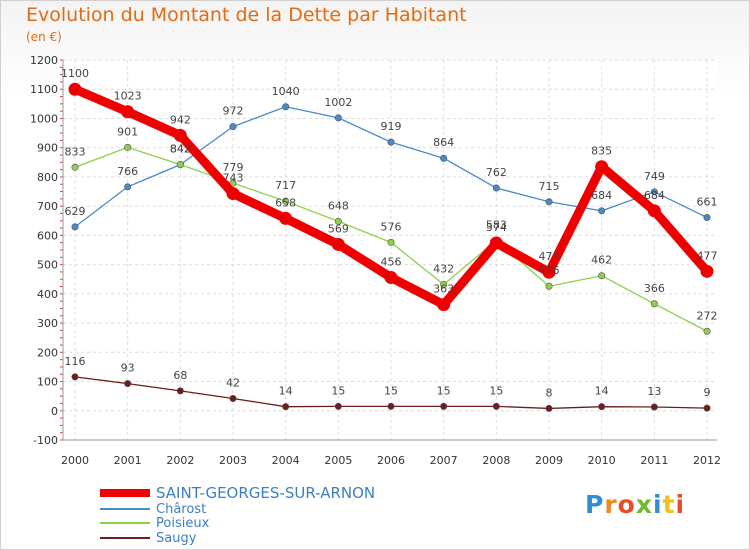  What do you see at coordinates (626, 504) in the screenshot?
I see `logo-letter: o` at bounding box center [626, 504].